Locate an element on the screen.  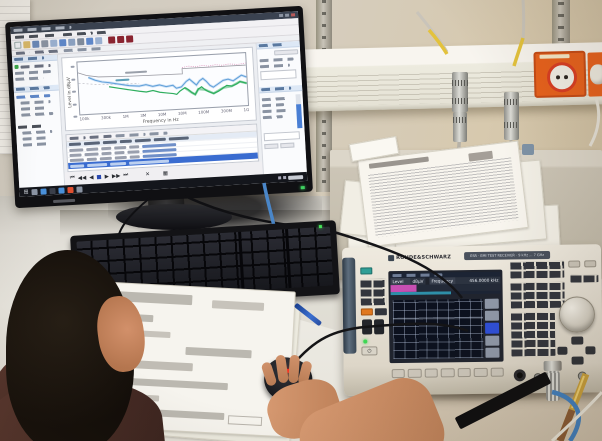
box-clip-right is located at coordinates (528, 149).